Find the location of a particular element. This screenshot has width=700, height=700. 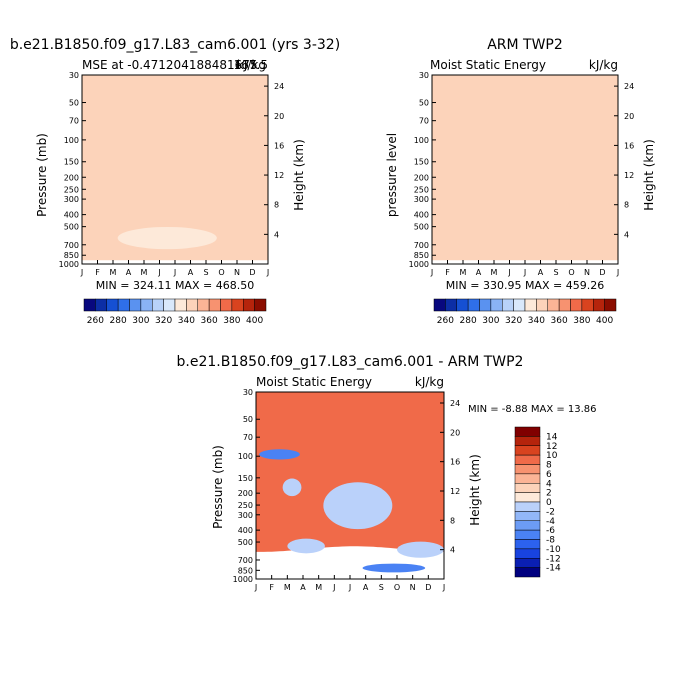

colorbar-label: 380 is located at coordinates (581, 321).